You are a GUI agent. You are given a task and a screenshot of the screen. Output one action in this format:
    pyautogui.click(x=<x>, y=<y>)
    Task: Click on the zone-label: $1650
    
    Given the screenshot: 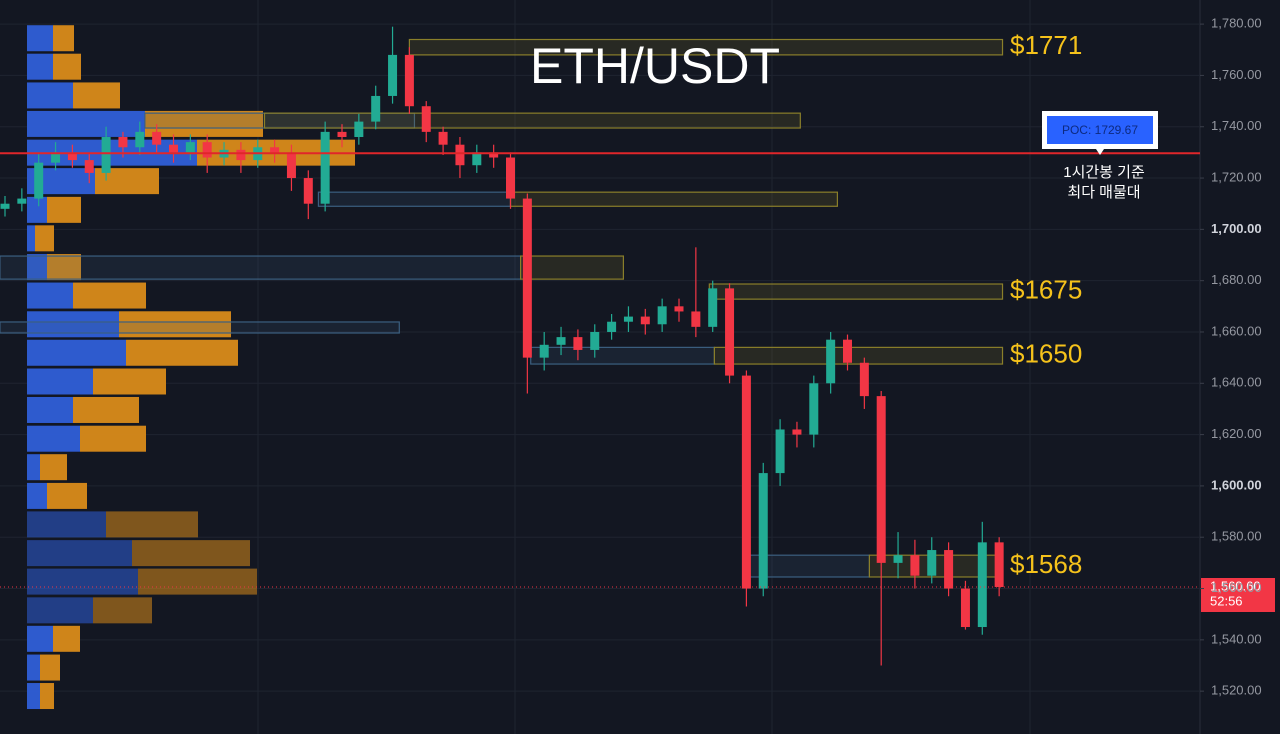 What is the action you would take?
    pyautogui.click(x=1046, y=354)
    